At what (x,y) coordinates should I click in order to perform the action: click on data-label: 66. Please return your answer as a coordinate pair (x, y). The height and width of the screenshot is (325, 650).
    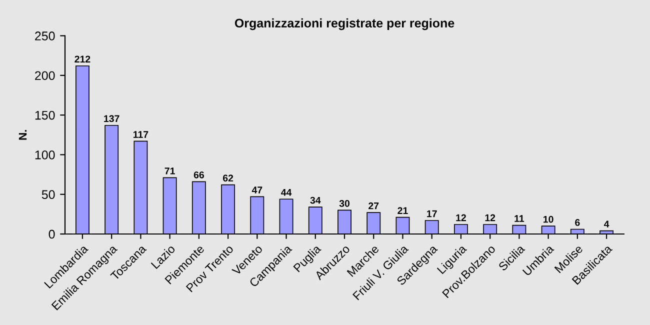
    Looking at the image, I should click on (199, 174).